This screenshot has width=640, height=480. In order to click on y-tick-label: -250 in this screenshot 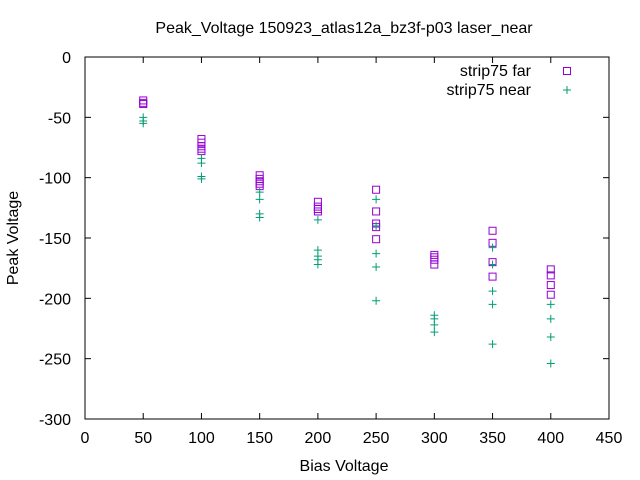, I will do `click(55, 360)`.